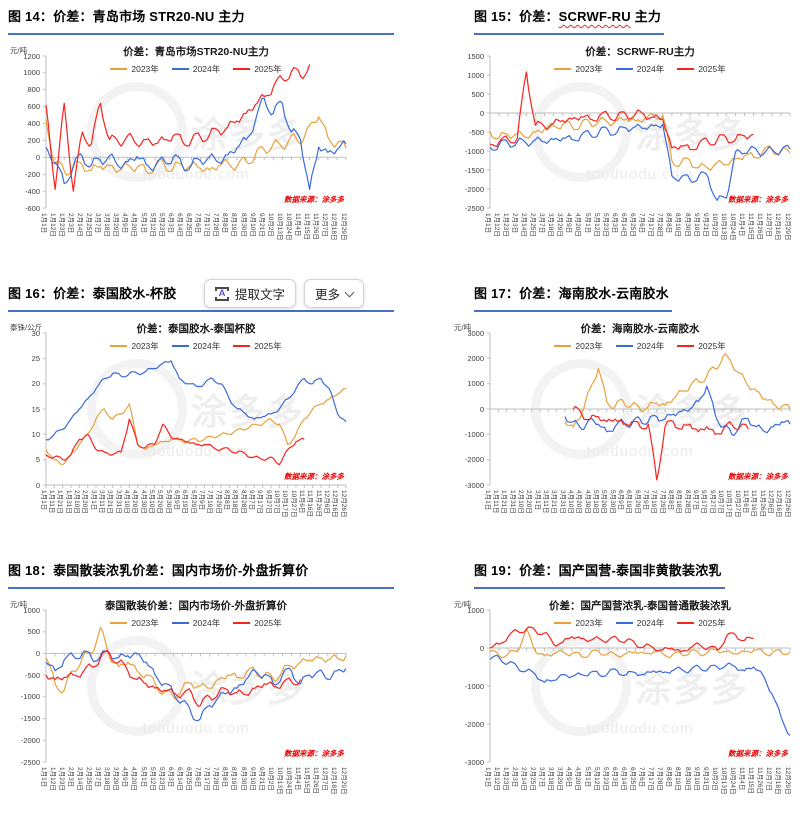  Describe the element at coordinates (37, 460) in the screenshot. I see `y-tick-label: 5` at that location.